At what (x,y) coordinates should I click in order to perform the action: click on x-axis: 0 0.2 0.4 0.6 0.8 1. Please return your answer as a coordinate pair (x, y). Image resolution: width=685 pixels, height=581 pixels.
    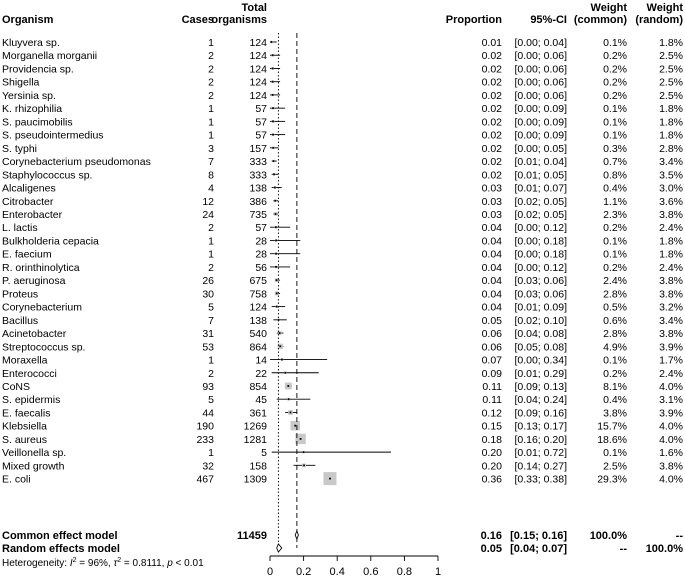
    Looking at the image, I should click on (354, 566).